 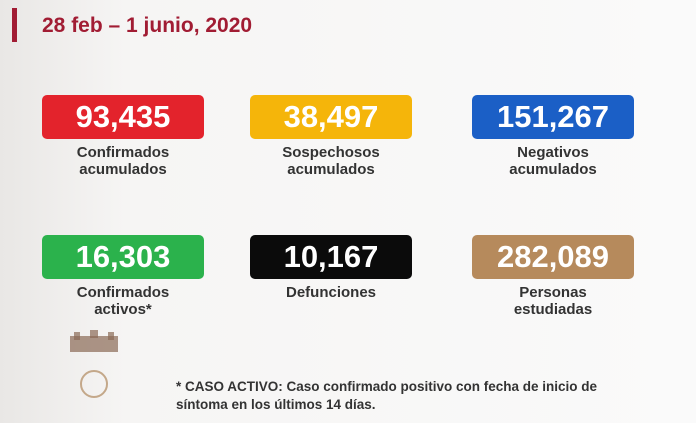 I want to click on stat-label: Negativos acumulados, so click(x=553, y=161).